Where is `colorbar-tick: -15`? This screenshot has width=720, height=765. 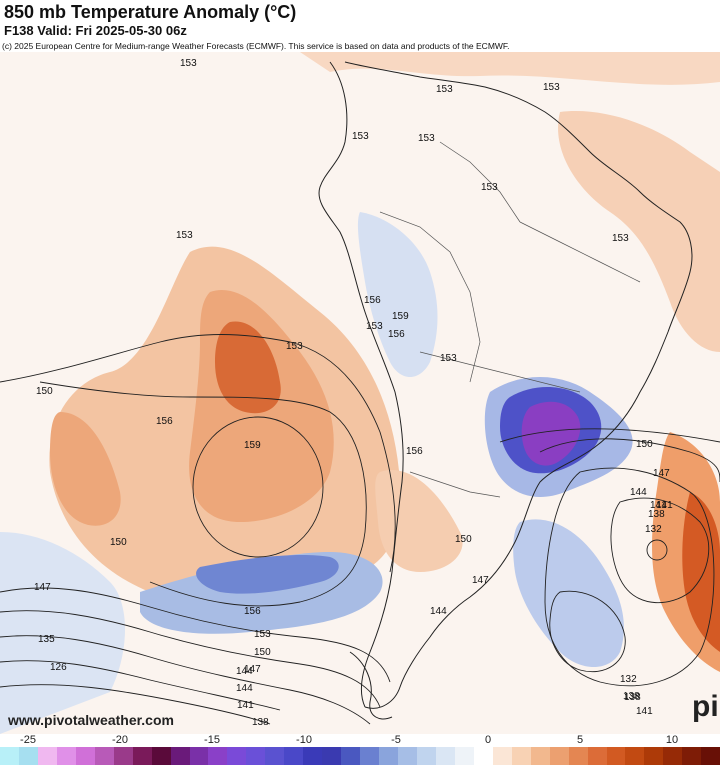
colorbar-tick: -15 is located at coordinates (212, 740).